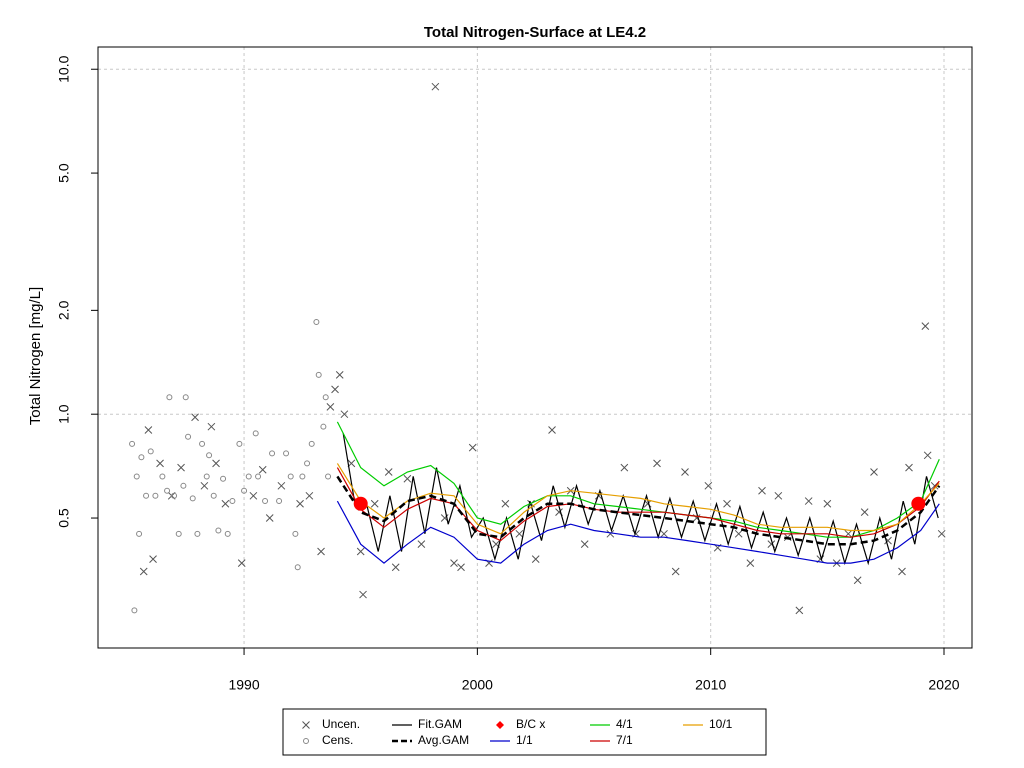  Describe the element at coordinates (943, 685) in the screenshot. I see `x-tick-label: 2020` at that location.